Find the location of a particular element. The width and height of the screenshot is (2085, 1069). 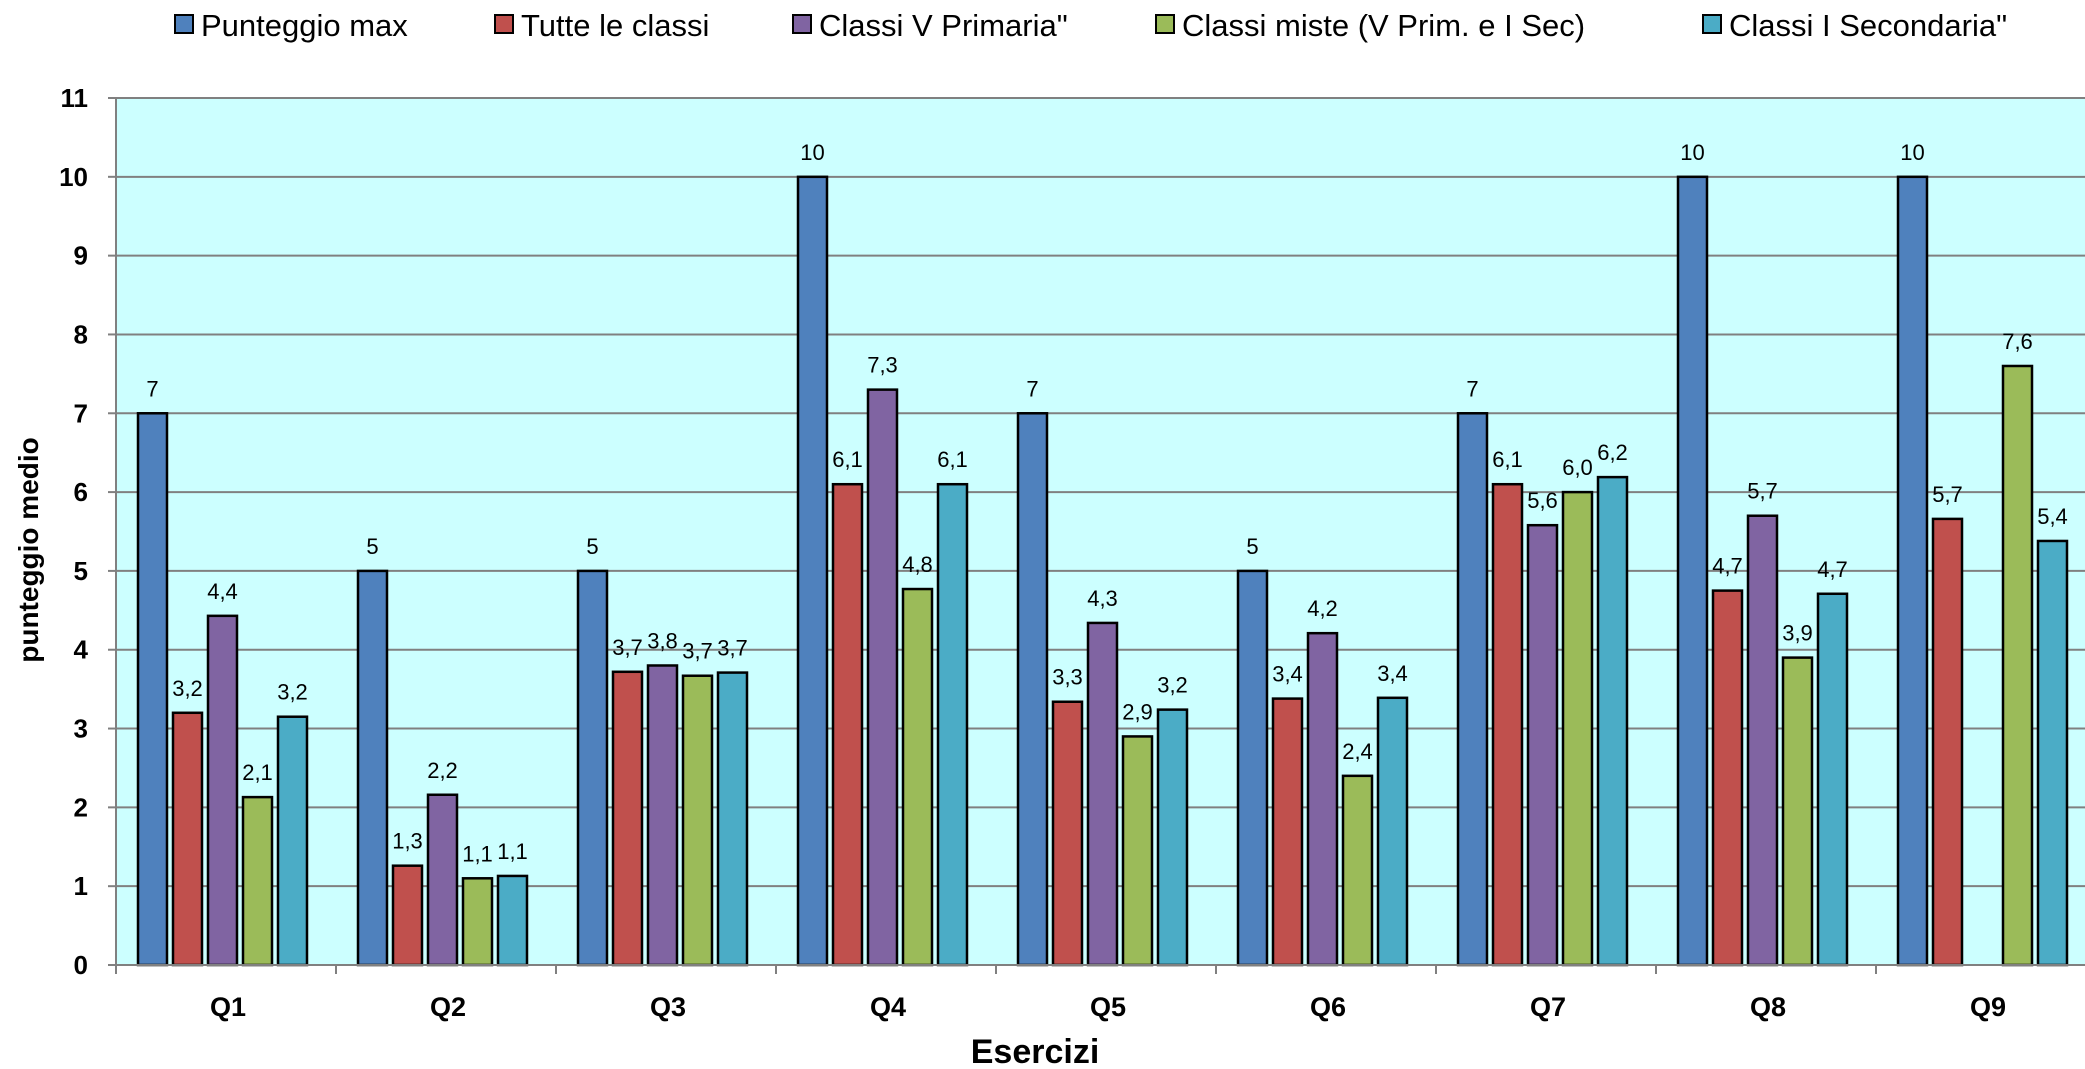

legend-label: Punteggio max is located at coordinates (304, 25).